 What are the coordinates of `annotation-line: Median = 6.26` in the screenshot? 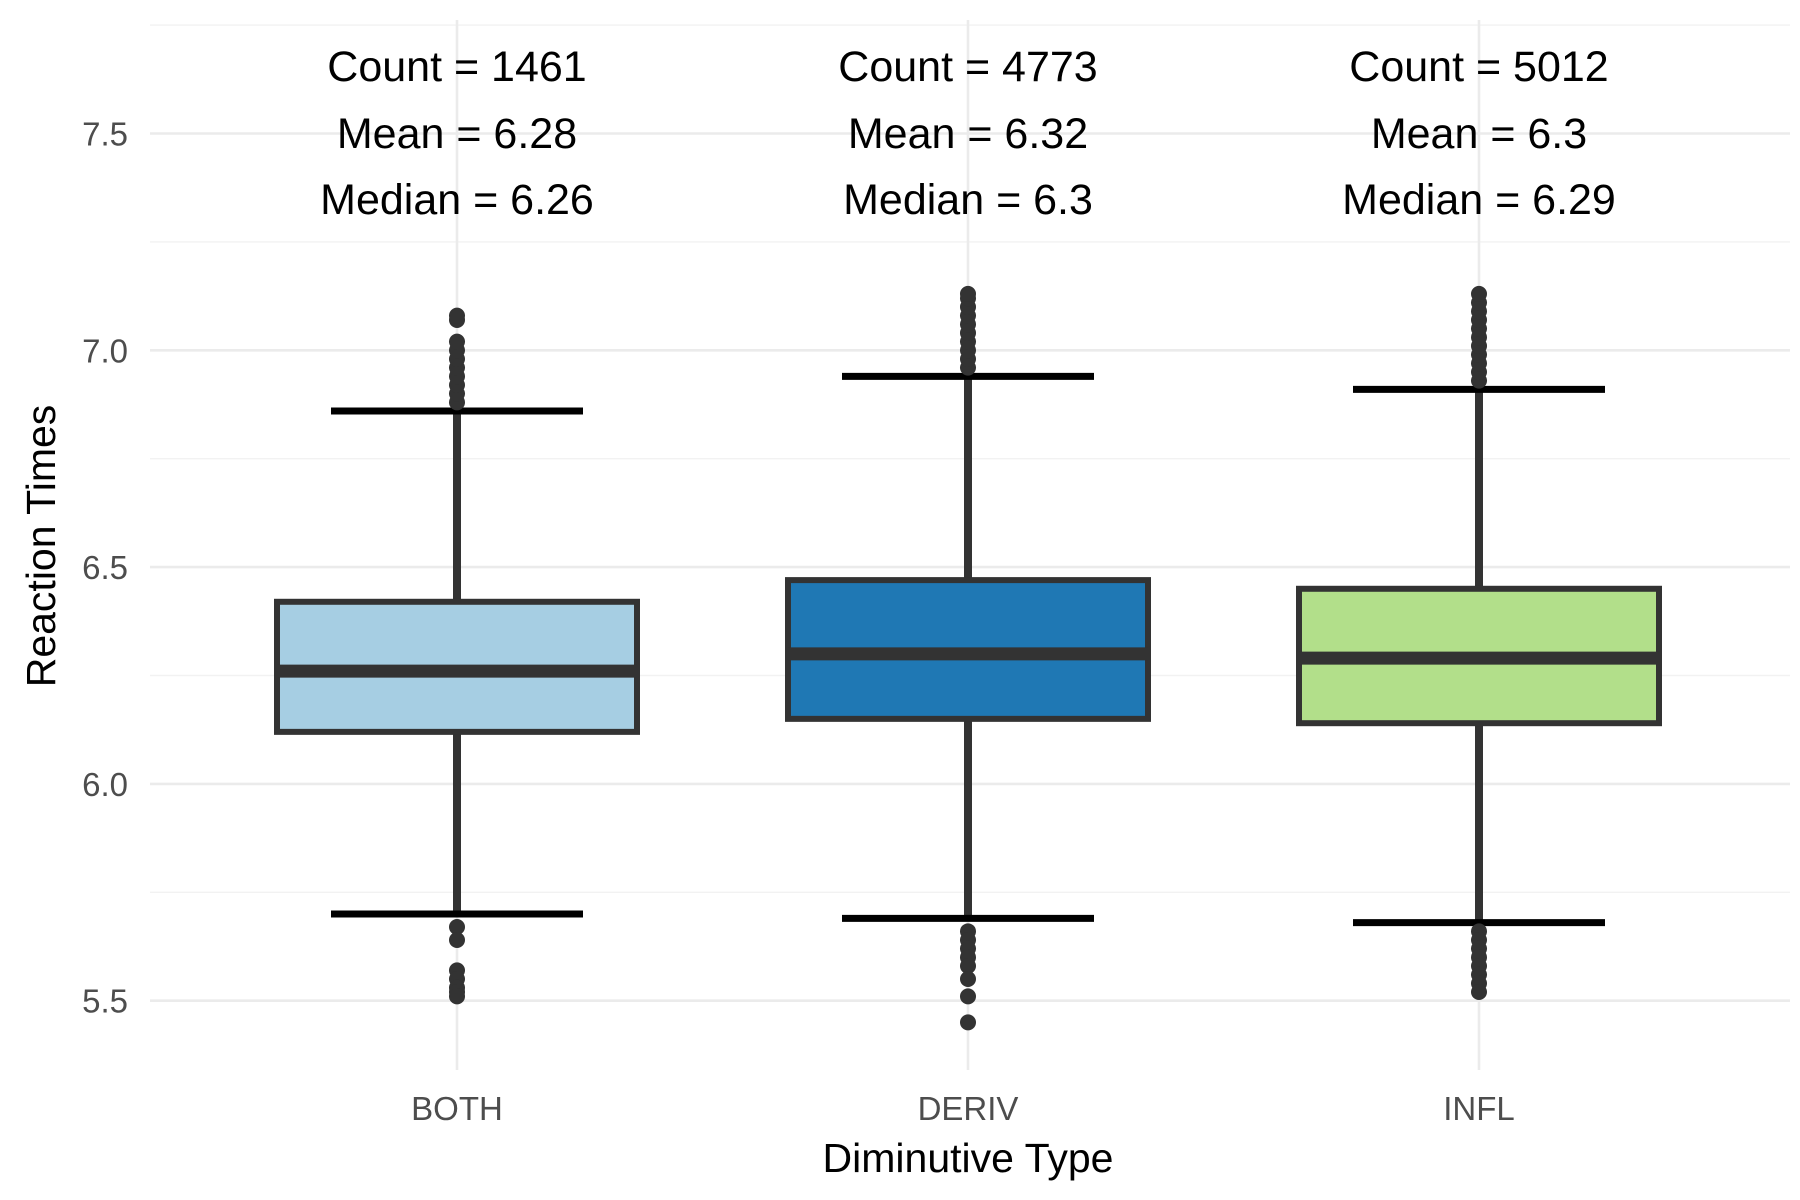 It's located at (457, 200).